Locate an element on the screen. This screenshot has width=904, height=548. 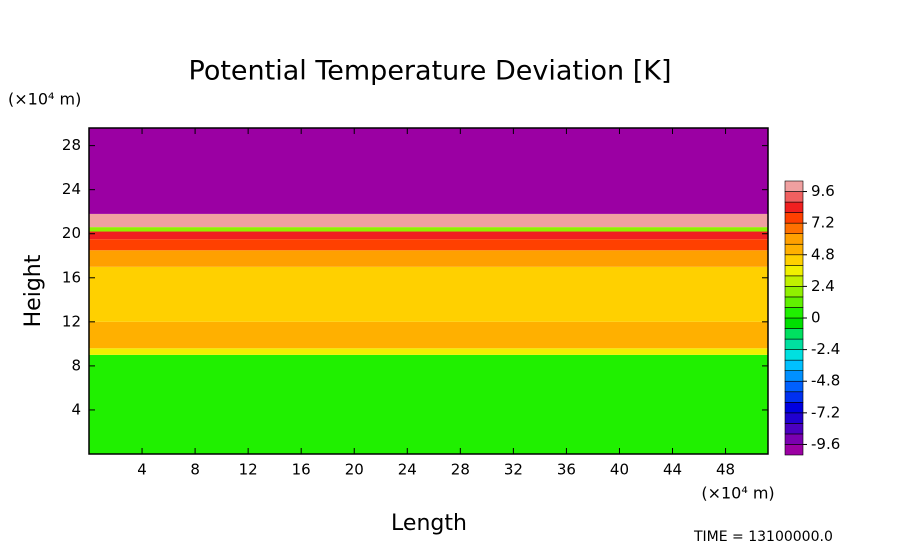
y-tick-label: 4 is located at coordinates (76, 409).